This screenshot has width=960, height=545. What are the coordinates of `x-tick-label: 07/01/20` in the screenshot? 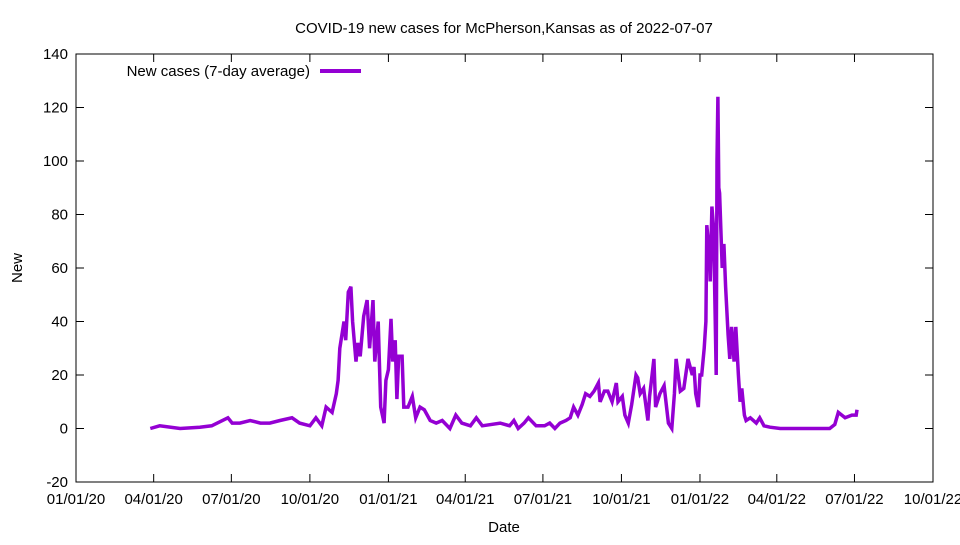 It's located at (231, 499).